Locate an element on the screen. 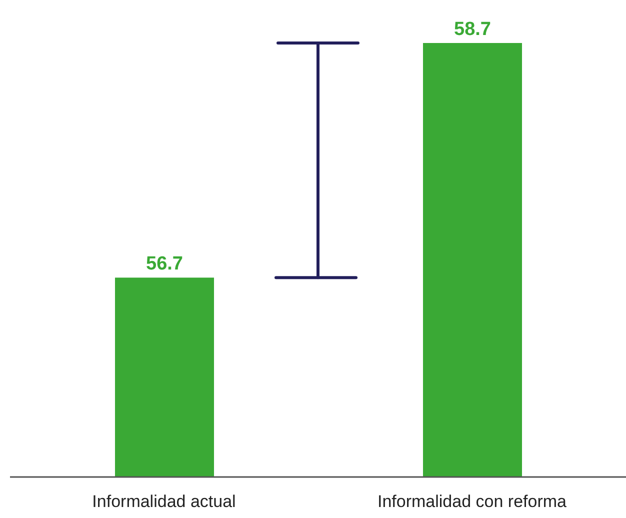  data-label: 56.7 is located at coordinates (164, 264).